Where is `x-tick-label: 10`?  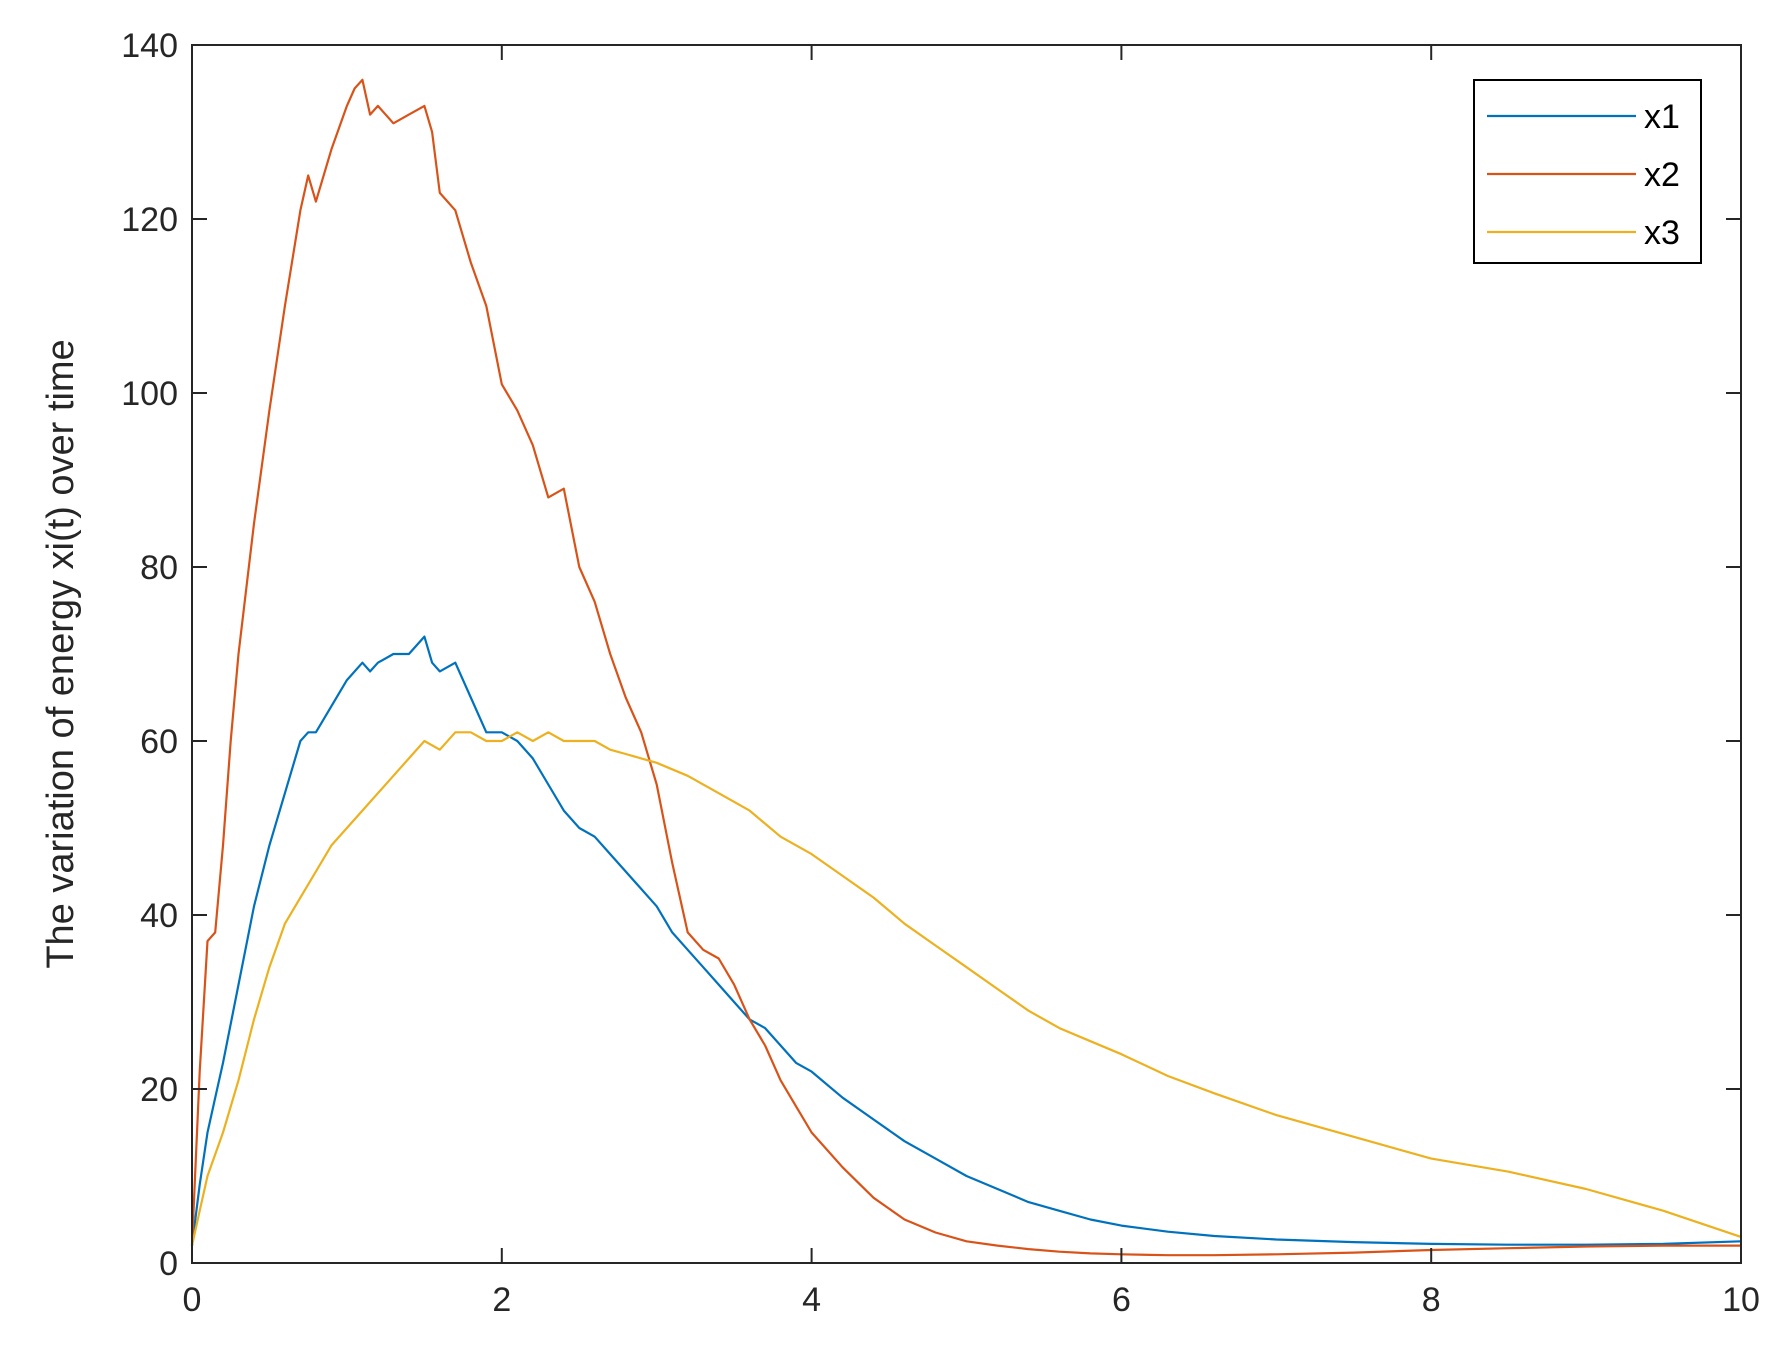
x-tick-label: 10 is located at coordinates (1741, 1300).